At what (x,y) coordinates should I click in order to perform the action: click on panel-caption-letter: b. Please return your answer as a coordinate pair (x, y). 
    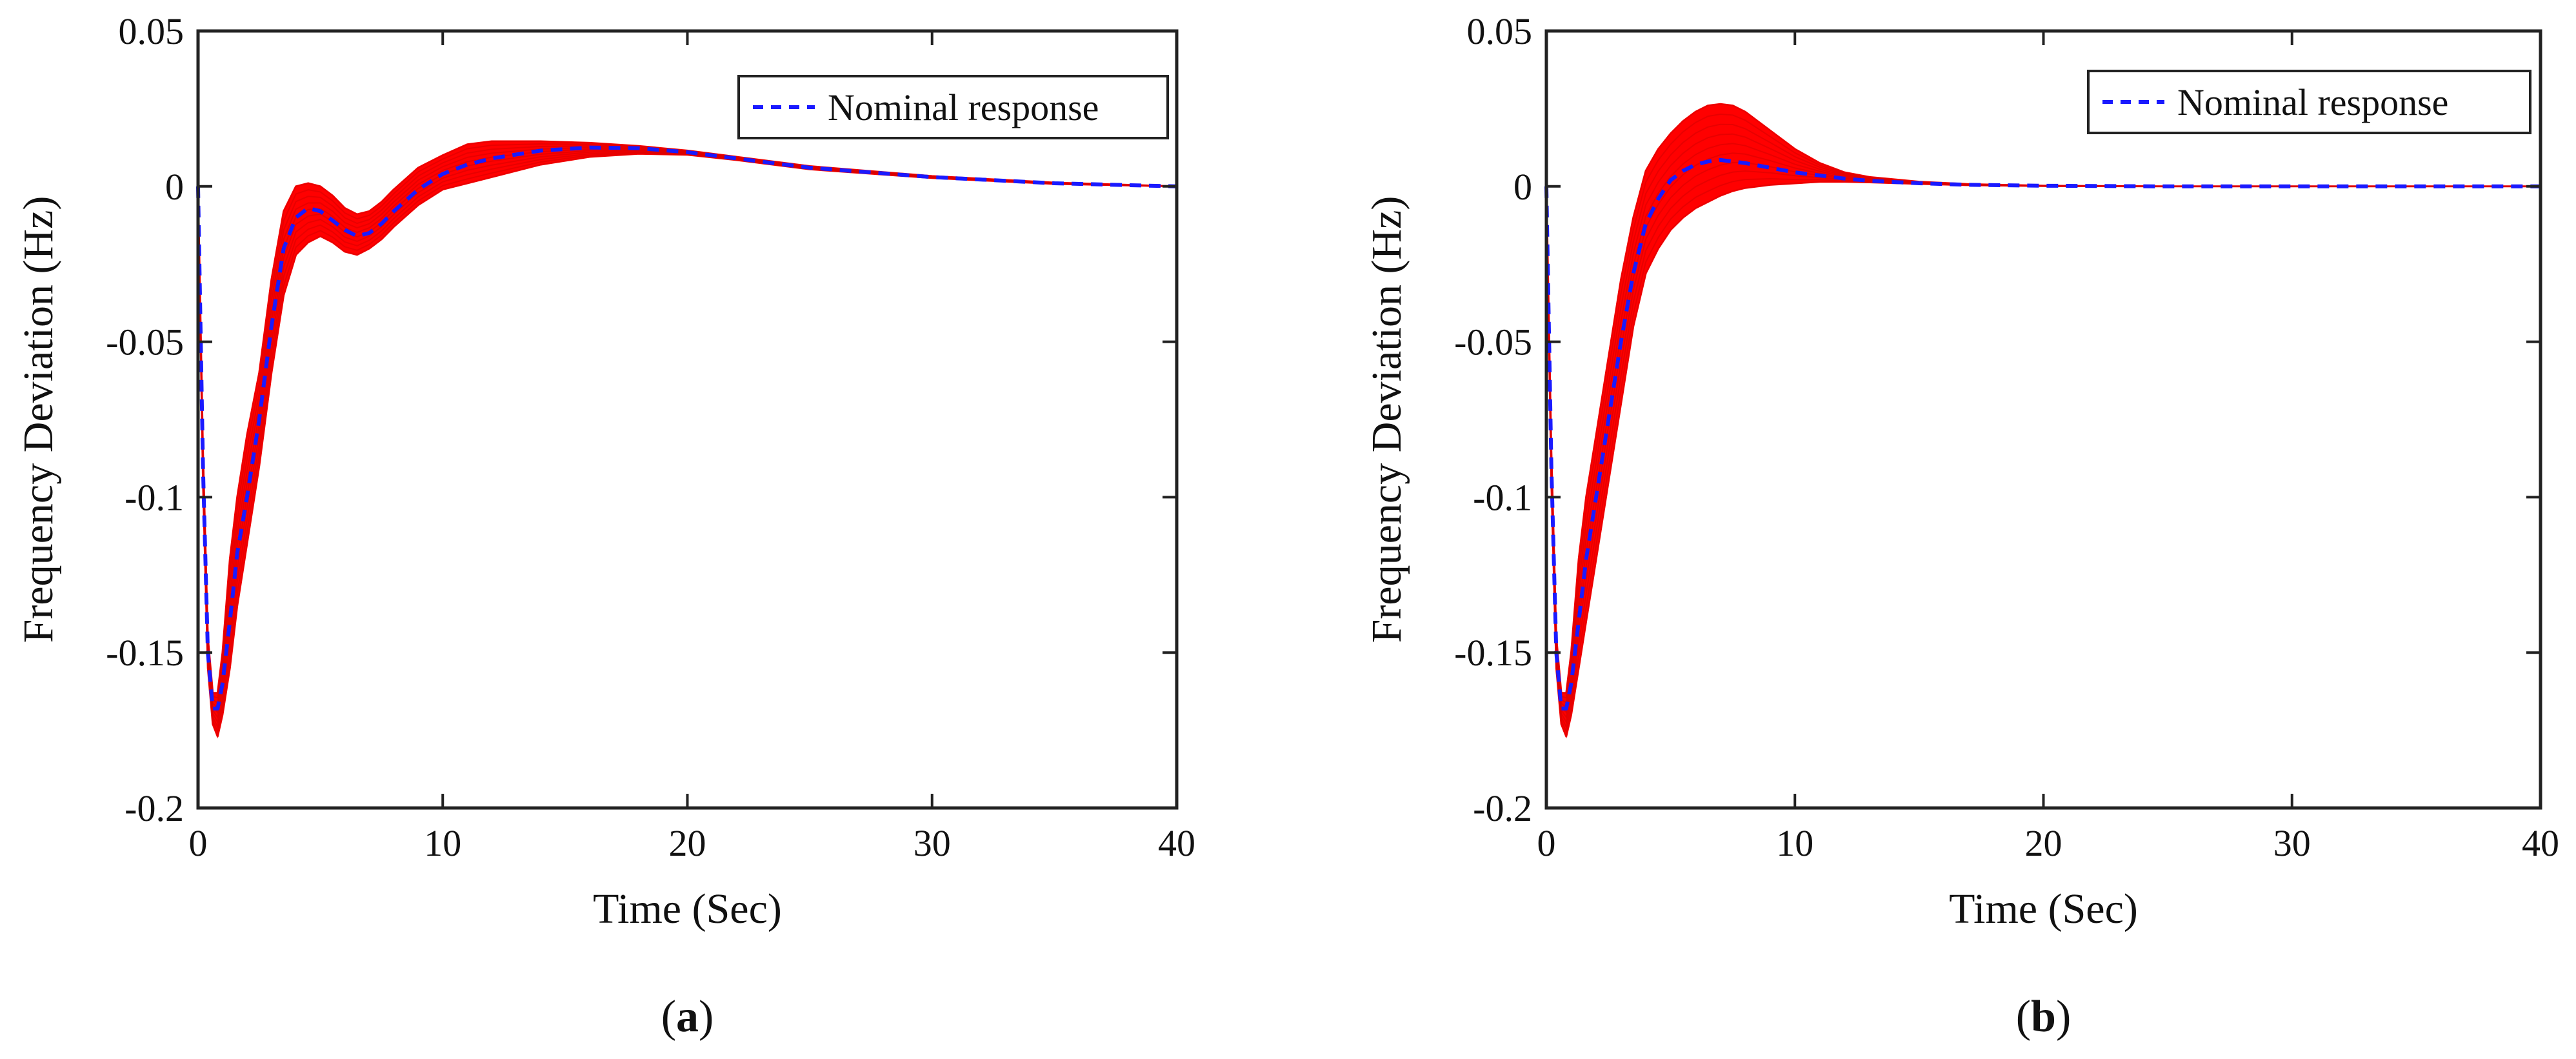
    Looking at the image, I should click on (2043, 1017).